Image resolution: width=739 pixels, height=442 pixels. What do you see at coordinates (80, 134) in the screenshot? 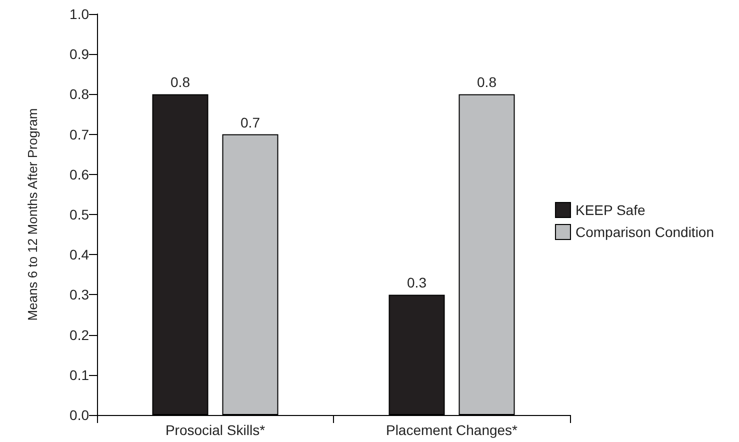
I see `y-tick-label: 0.7` at bounding box center [80, 134].